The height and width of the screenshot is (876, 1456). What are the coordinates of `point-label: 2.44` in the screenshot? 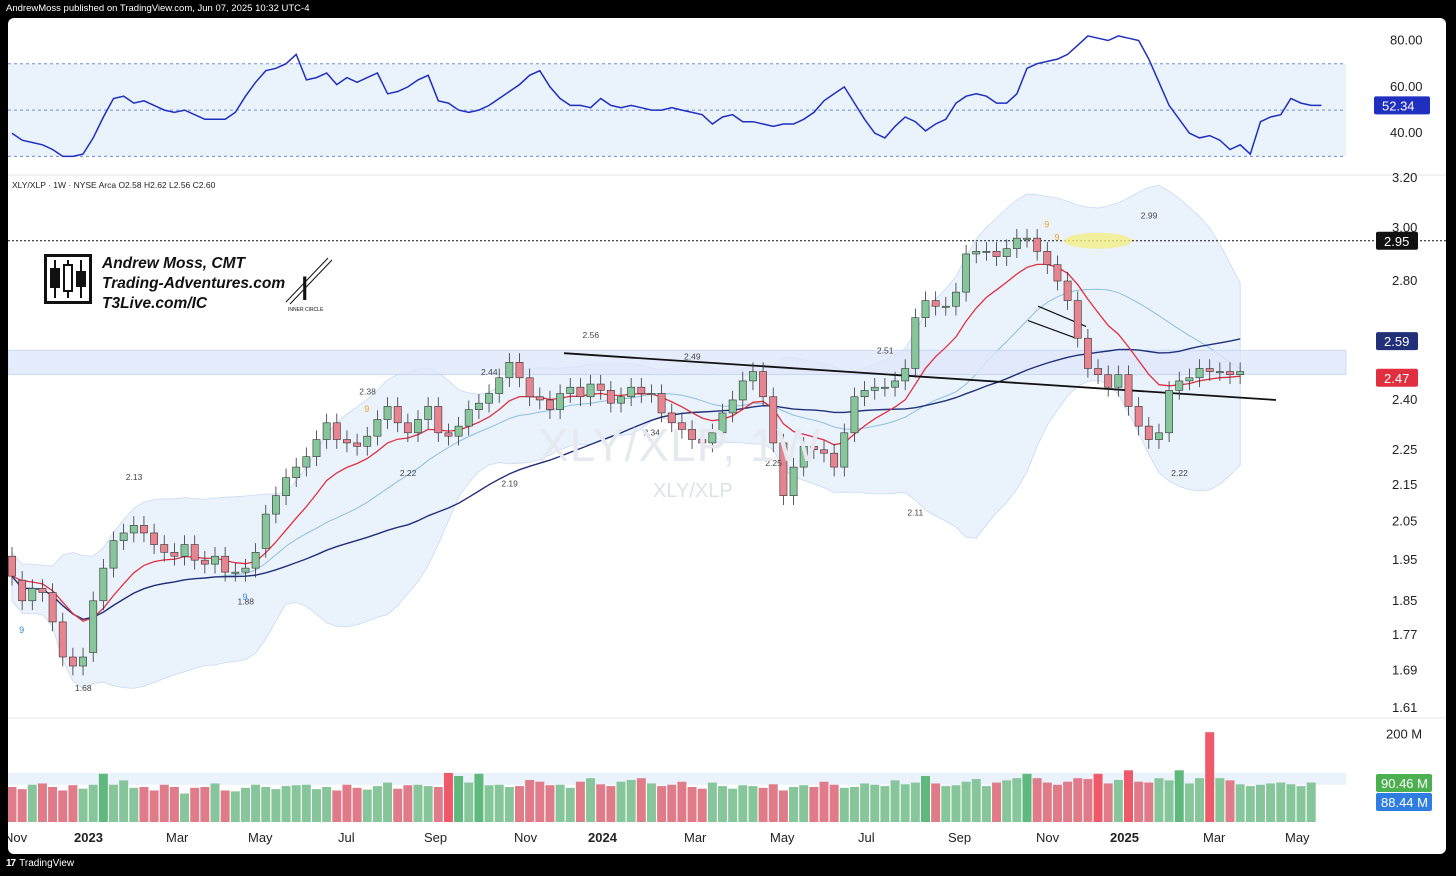 It's located at (489, 372).